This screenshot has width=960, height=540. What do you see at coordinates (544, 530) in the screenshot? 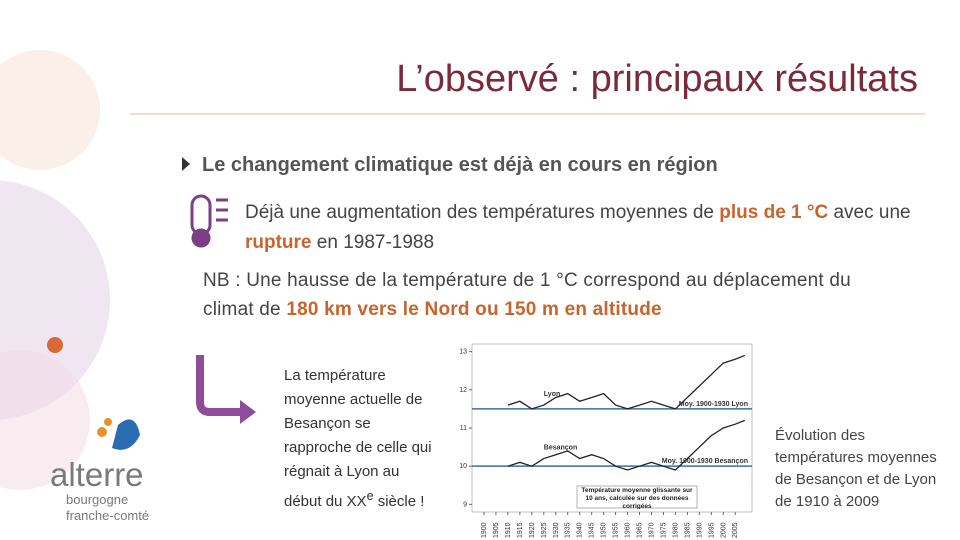
I see `x-tick-label: 1925` at bounding box center [544, 530].